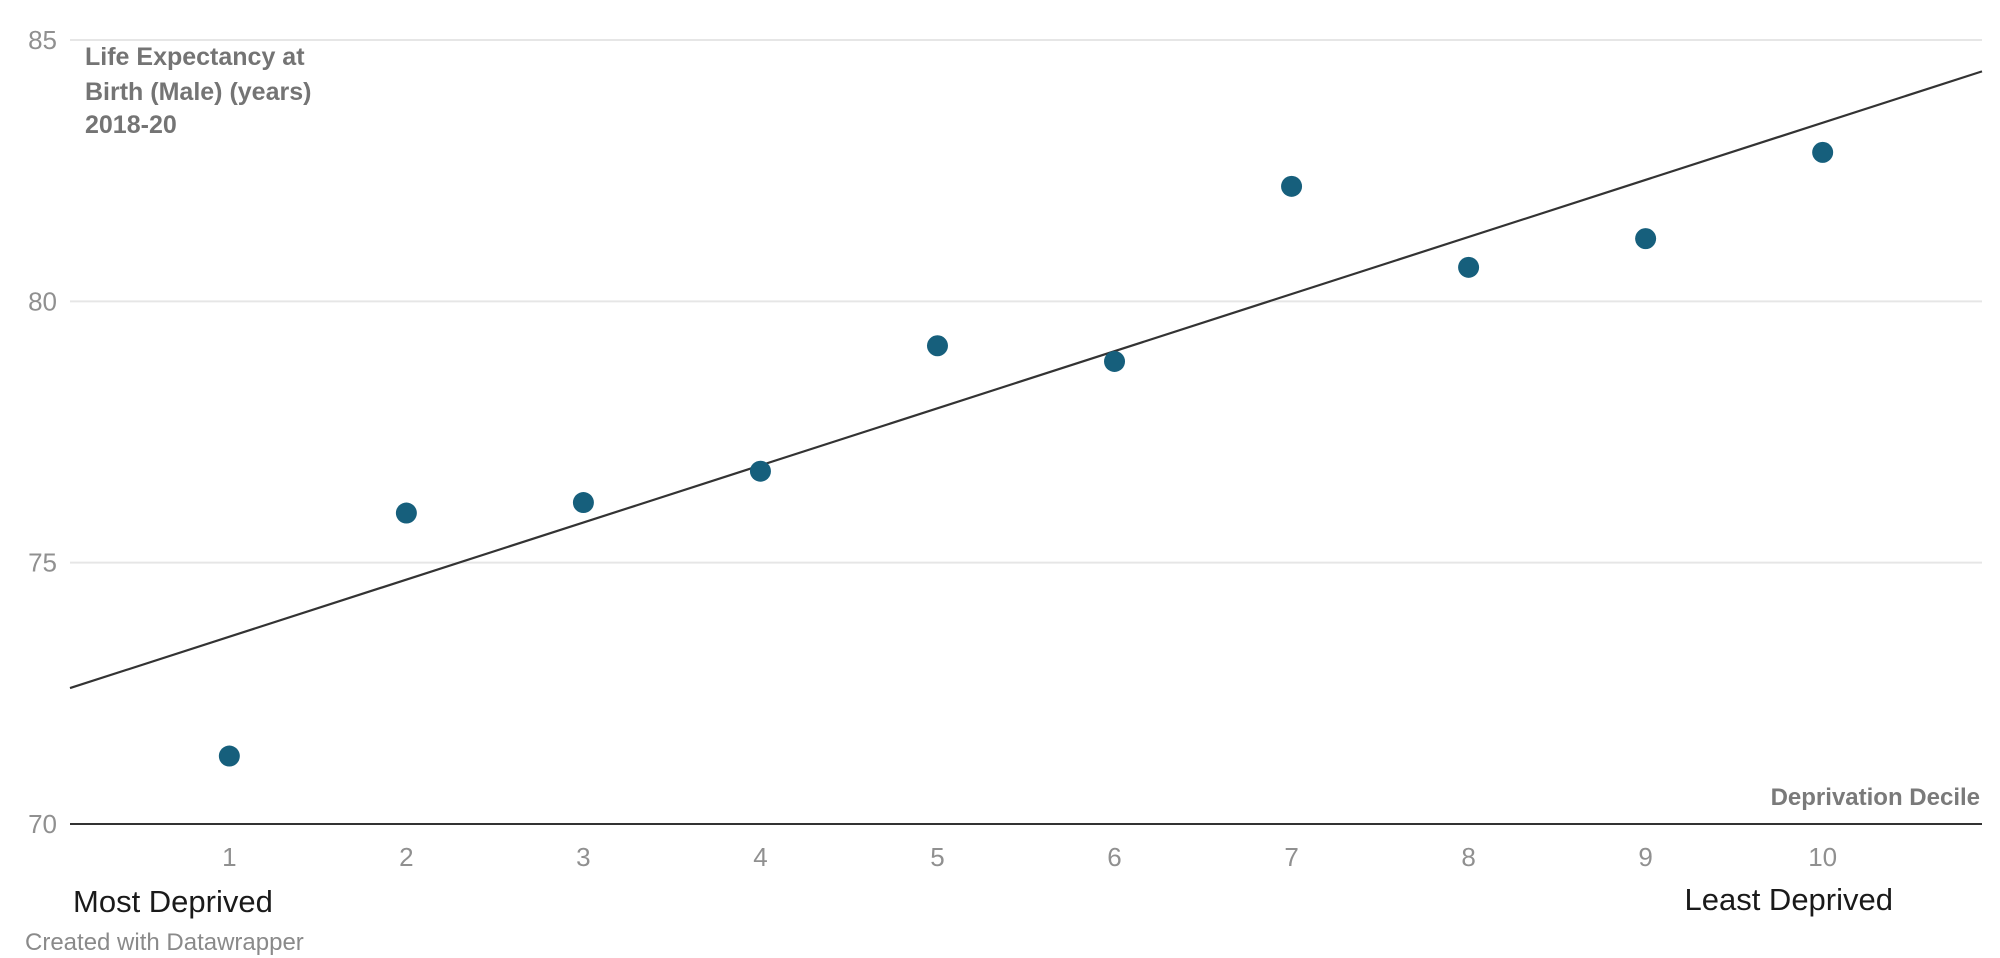  What do you see at coordinates (195, 57) in the screenshot?
I see `y-axis-label-line-1: Life Expectancy at` at bounding box center [195, 57].